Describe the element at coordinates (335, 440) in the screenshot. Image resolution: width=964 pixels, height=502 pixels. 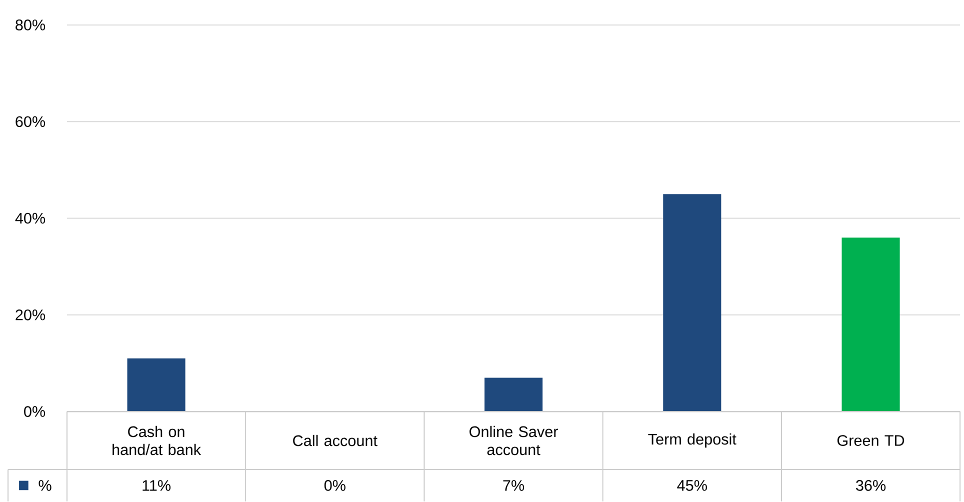
I see `x-tick-label: Call account` at that location.